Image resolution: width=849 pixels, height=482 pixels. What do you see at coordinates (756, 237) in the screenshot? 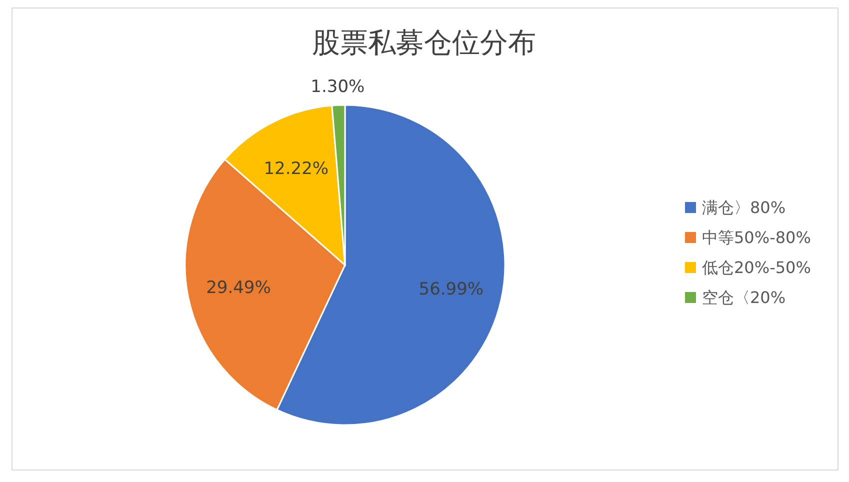
I see `legend-label: 中等50%-80%` at bounding box center [756, 237].